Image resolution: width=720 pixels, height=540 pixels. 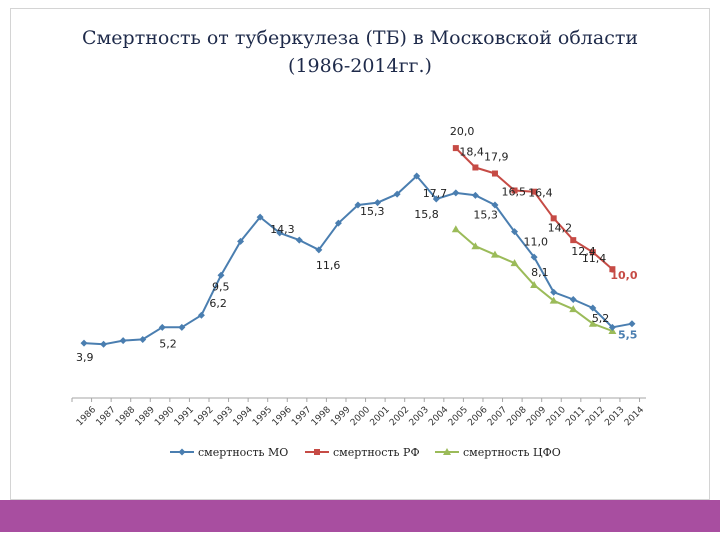 What do you see at coordinates (243, 416) in the screenshot?
I see `x-tick-label: 1994` at bounding box center [243, 416].